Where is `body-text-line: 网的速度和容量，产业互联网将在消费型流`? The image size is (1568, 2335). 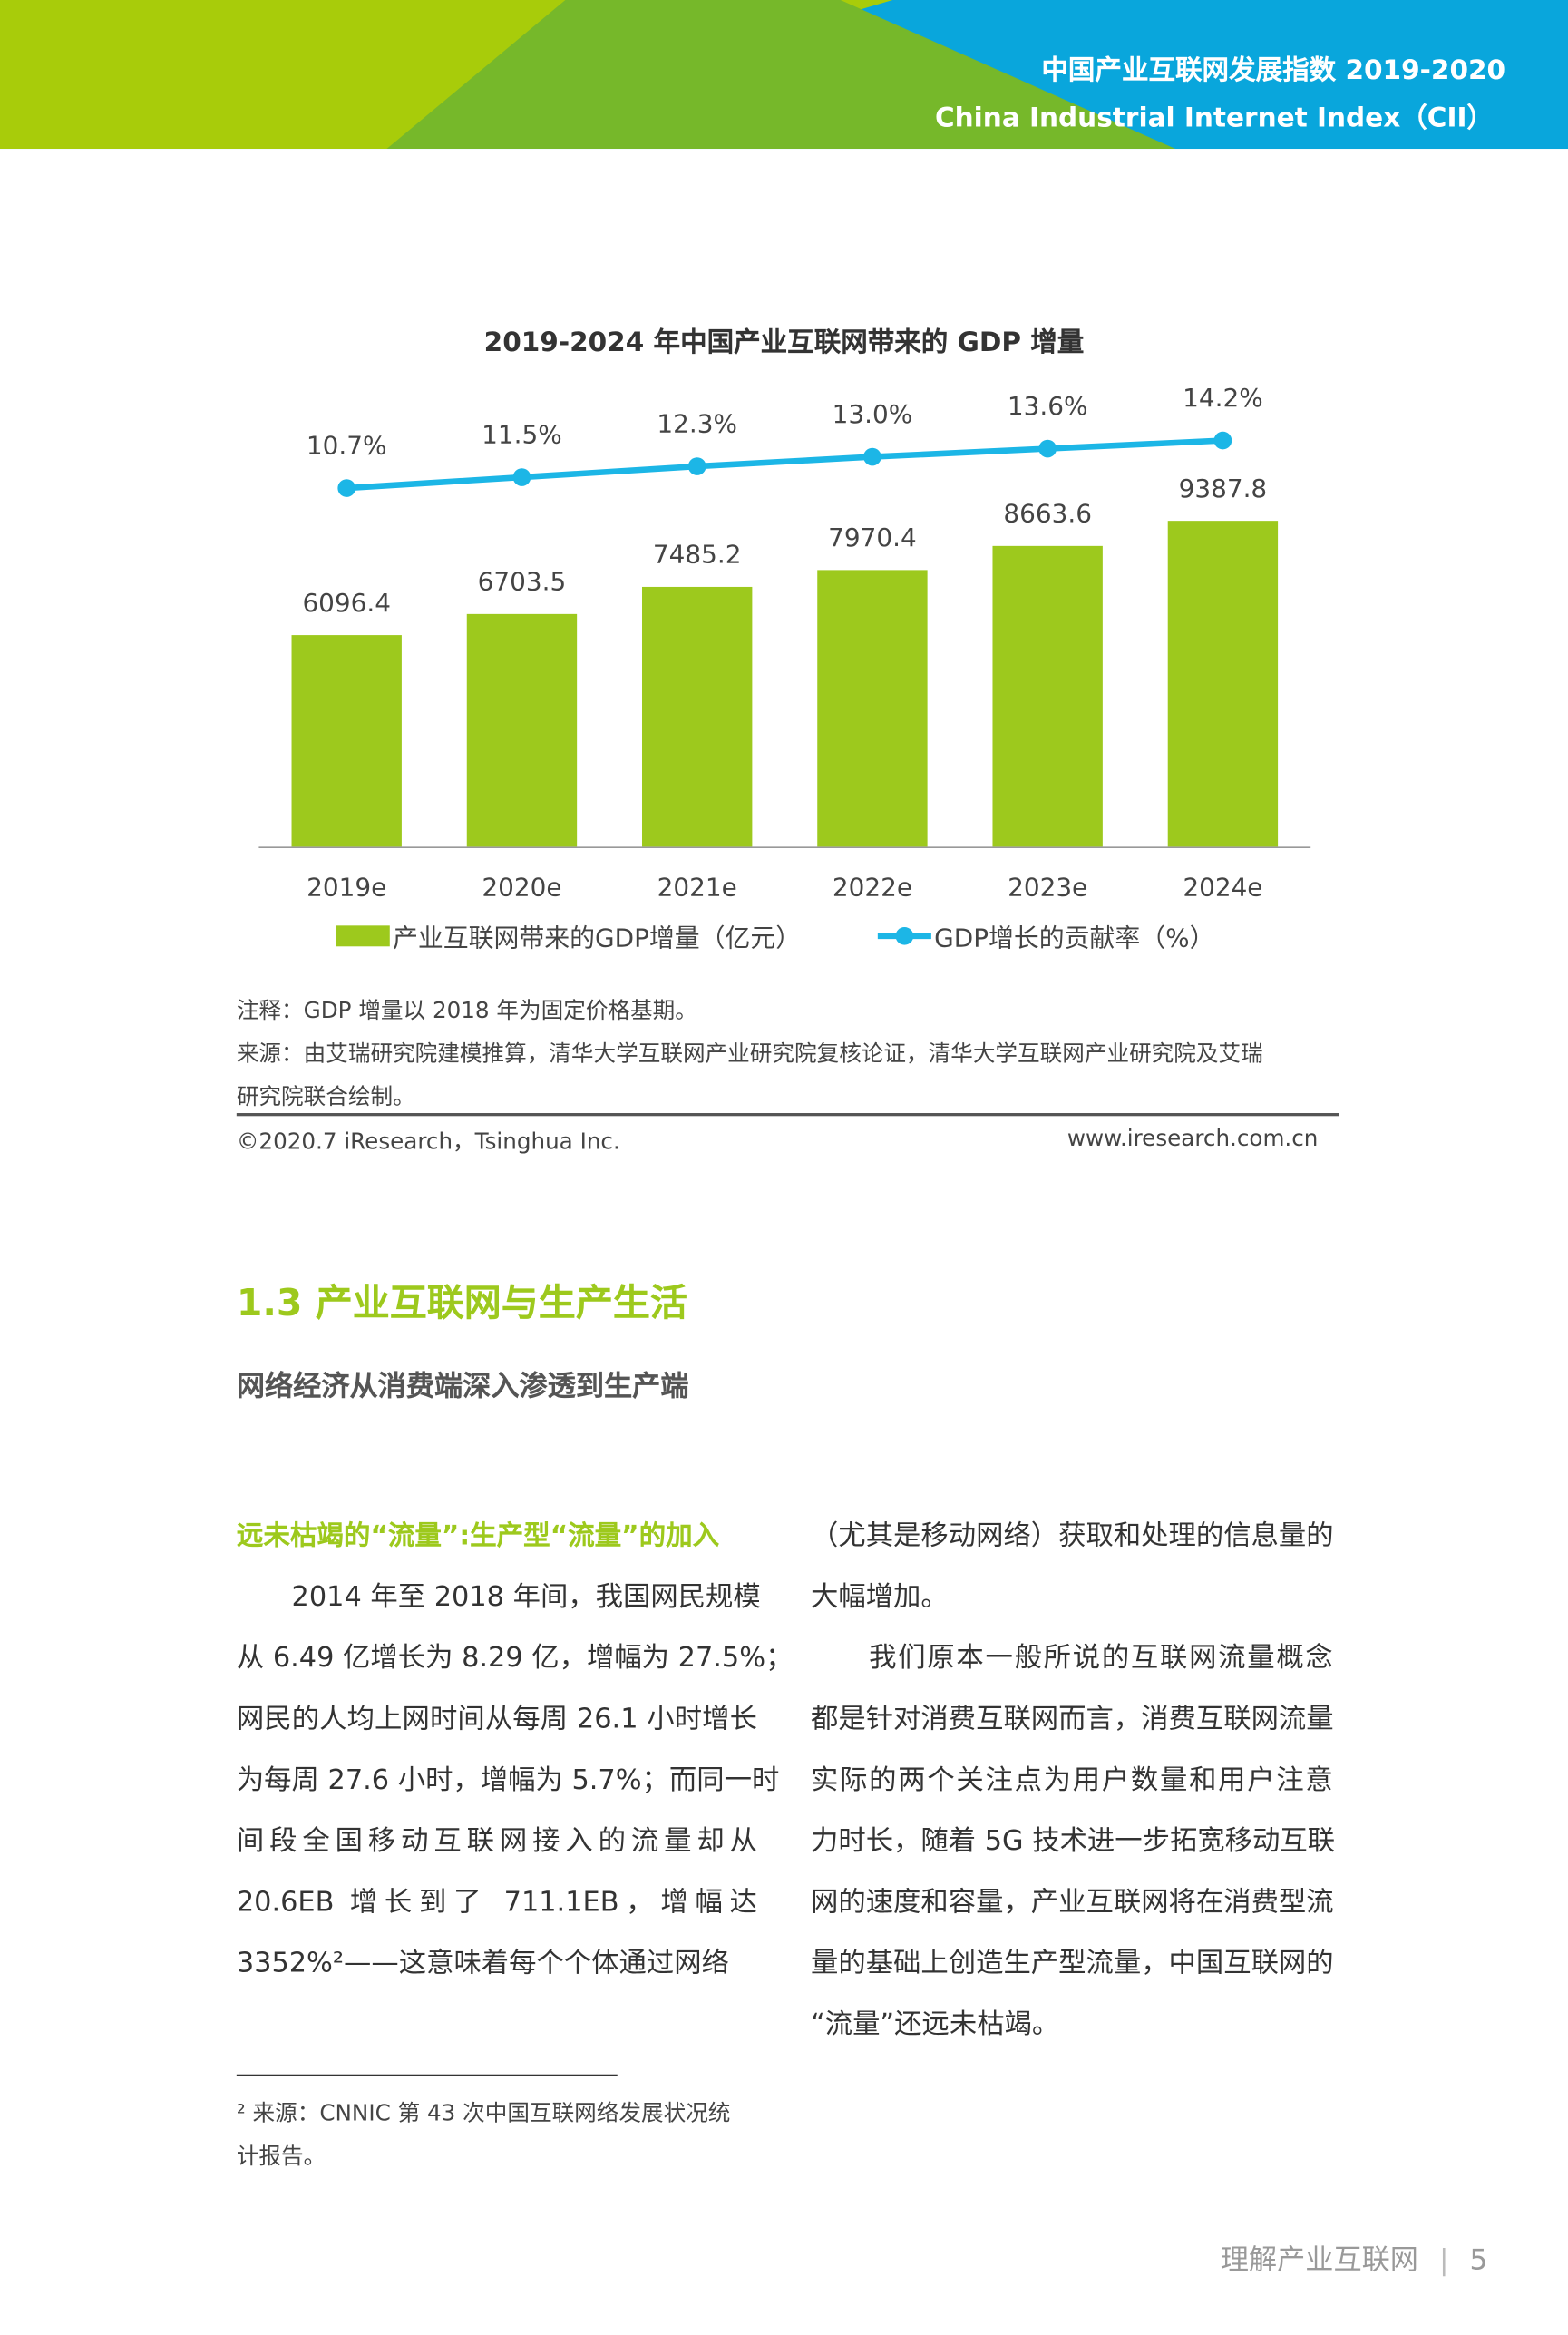
body-text-line: 网的速度和容量，产业互联网将在消费型流 is located at coordinates (1072, 1903).